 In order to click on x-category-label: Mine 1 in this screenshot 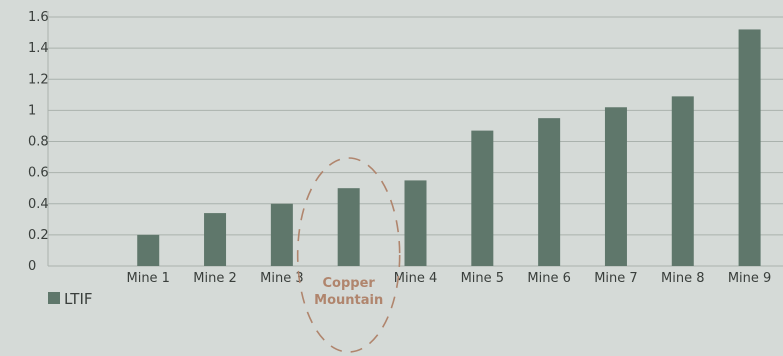, I will do `click(147, 278)`.